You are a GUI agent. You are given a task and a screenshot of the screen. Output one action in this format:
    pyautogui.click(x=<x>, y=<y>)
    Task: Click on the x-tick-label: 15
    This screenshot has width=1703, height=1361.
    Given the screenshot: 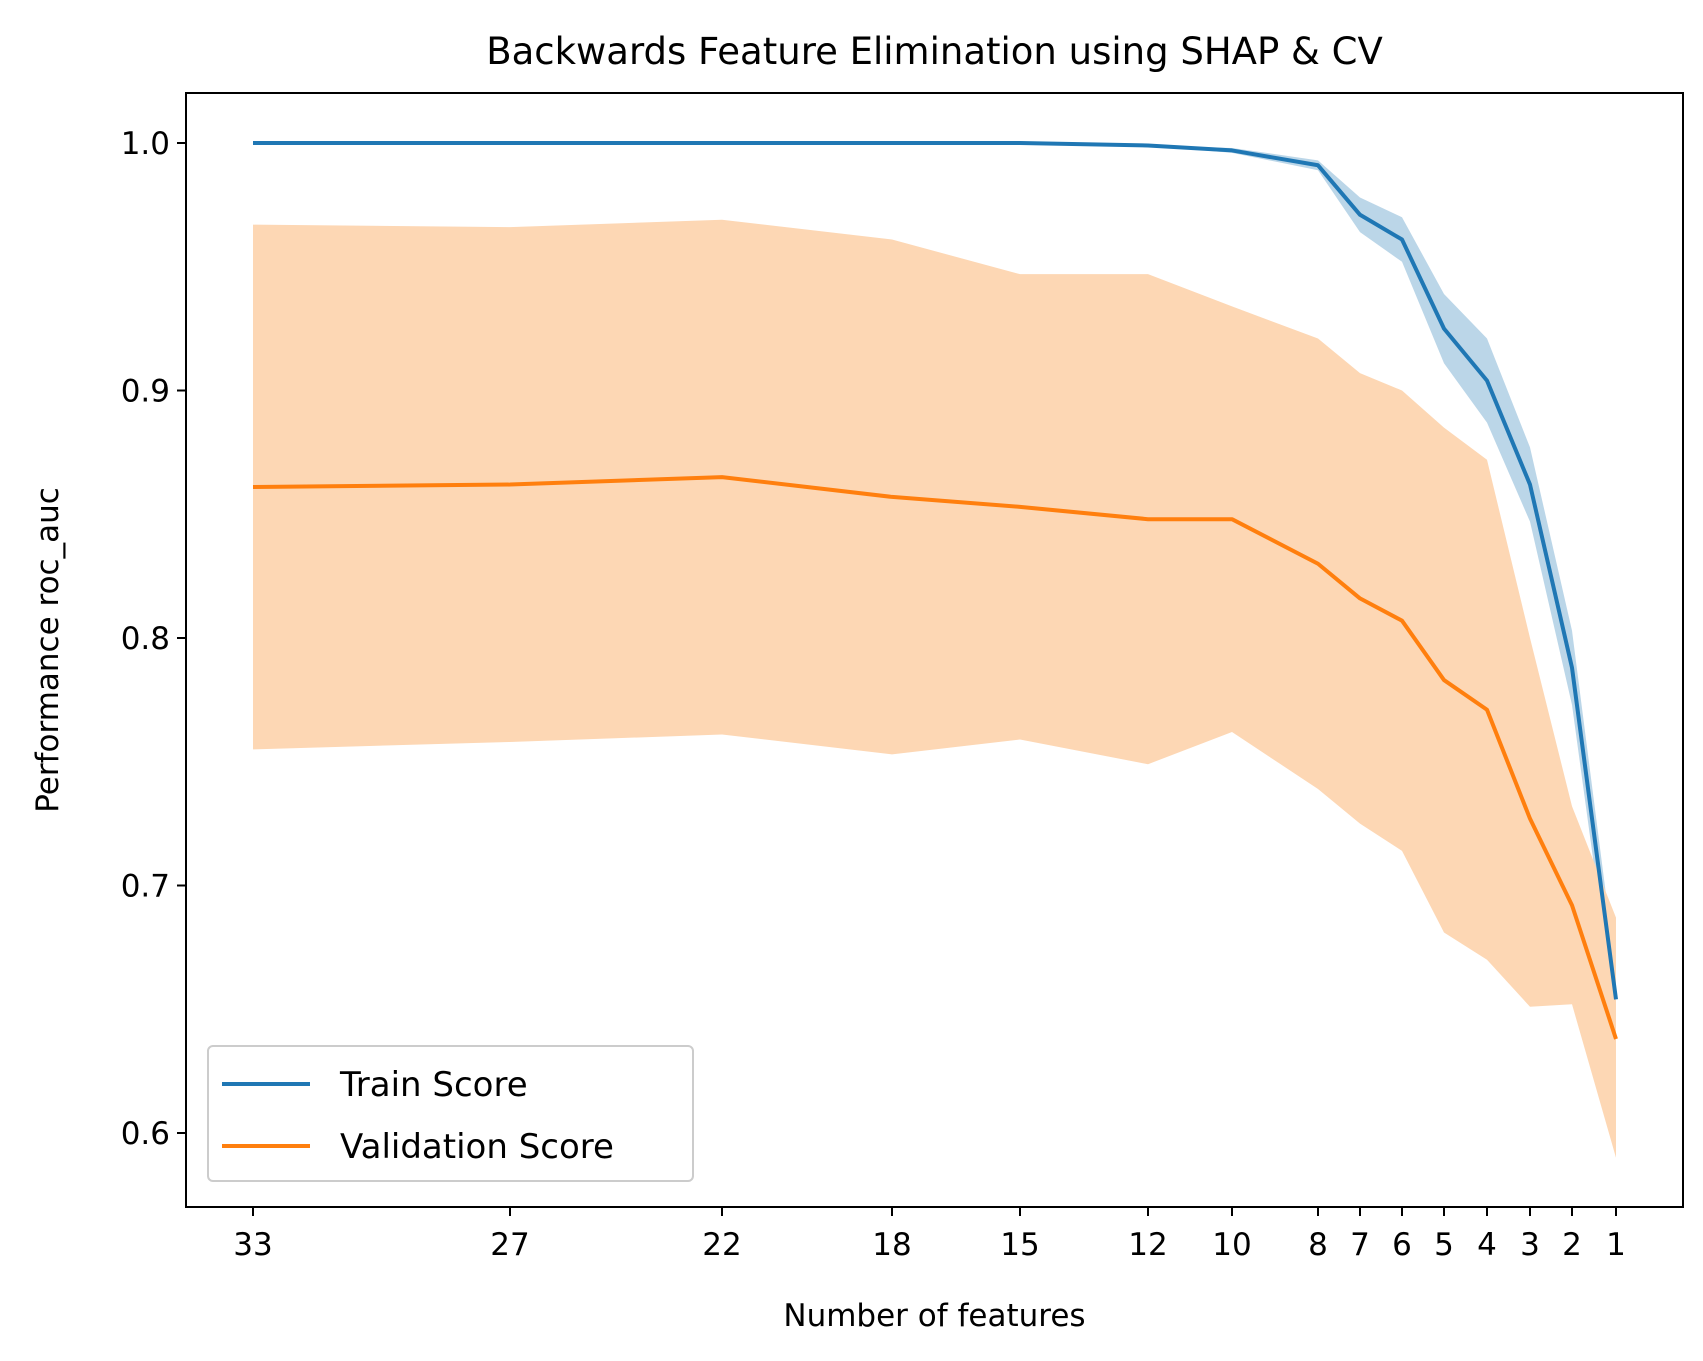 What is the action you would take?
    pyautogui.click(x=1019, y=1245)
    